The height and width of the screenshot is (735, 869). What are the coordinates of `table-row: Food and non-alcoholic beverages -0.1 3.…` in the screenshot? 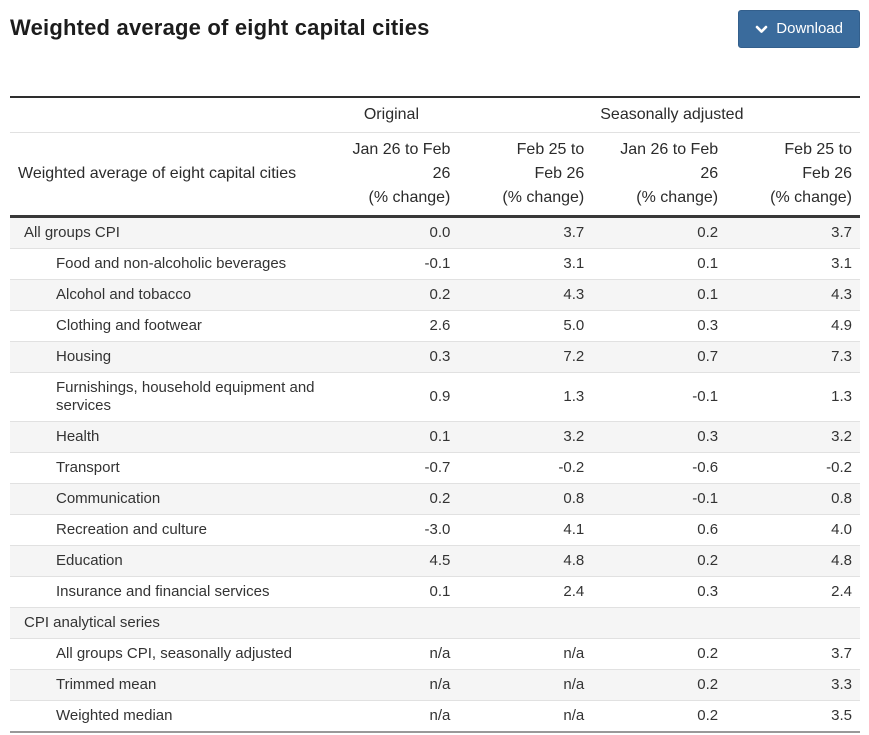 It's located at (435, 264).